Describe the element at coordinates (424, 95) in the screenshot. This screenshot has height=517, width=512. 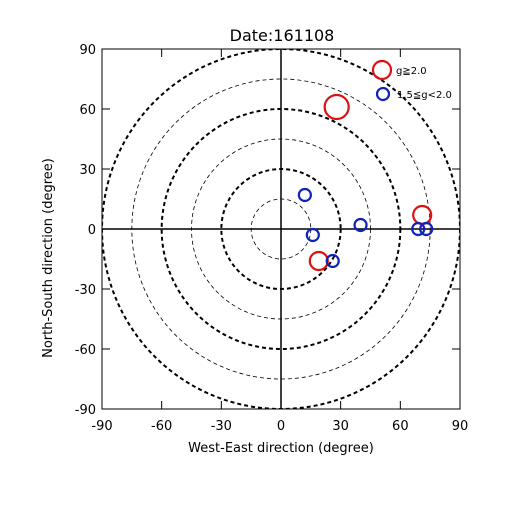
I see `legend-label-1: 1.5≦g<2.0` at that location.